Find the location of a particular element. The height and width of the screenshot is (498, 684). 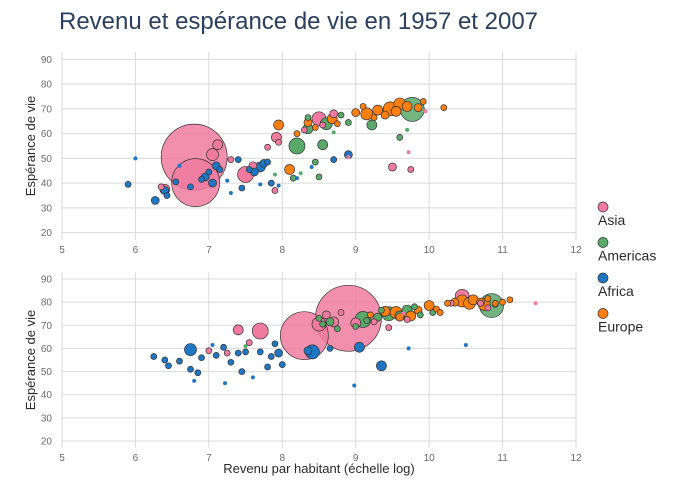

x-tick-label: 8 is located at coordinates (283, 458).